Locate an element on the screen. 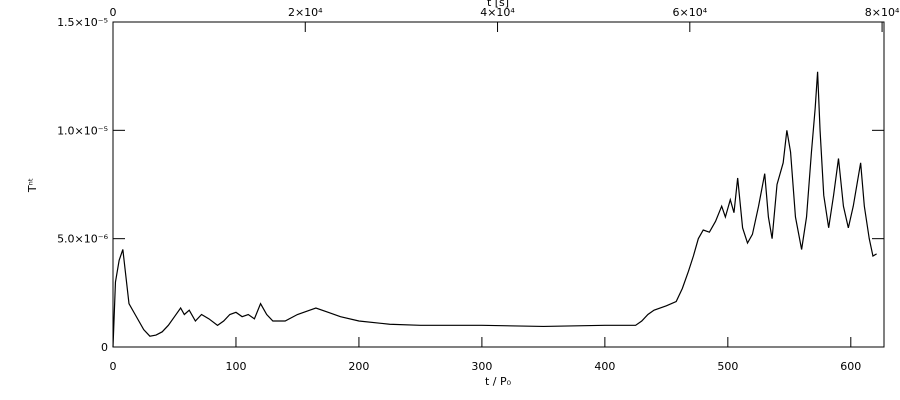  x-tick-label: 400 is located at coordinates (604, 366).